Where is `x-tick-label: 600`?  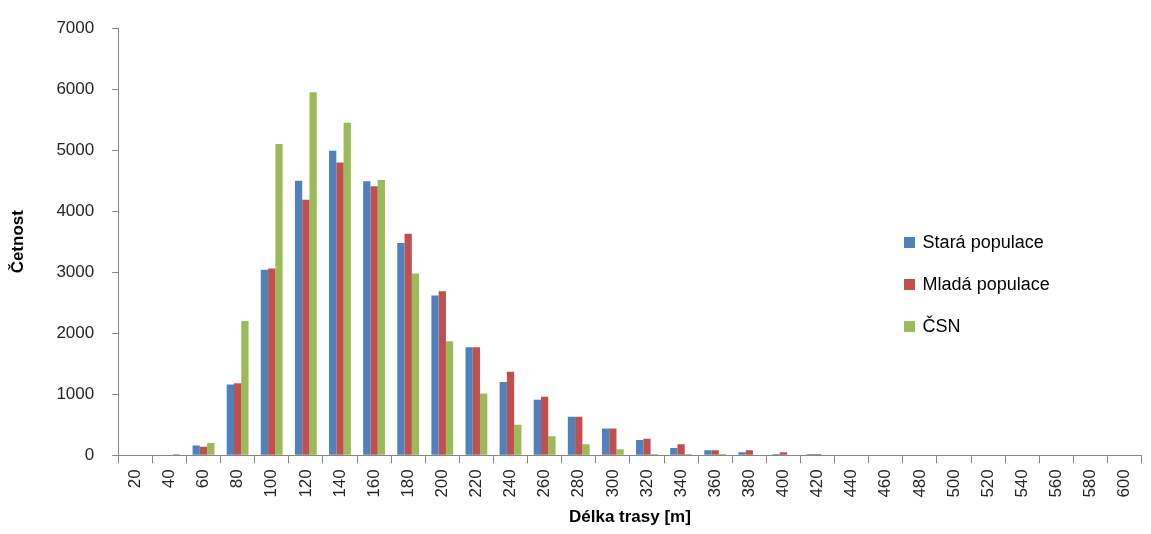 x-tick-label: 600 is located at coordinates (1124, 483).